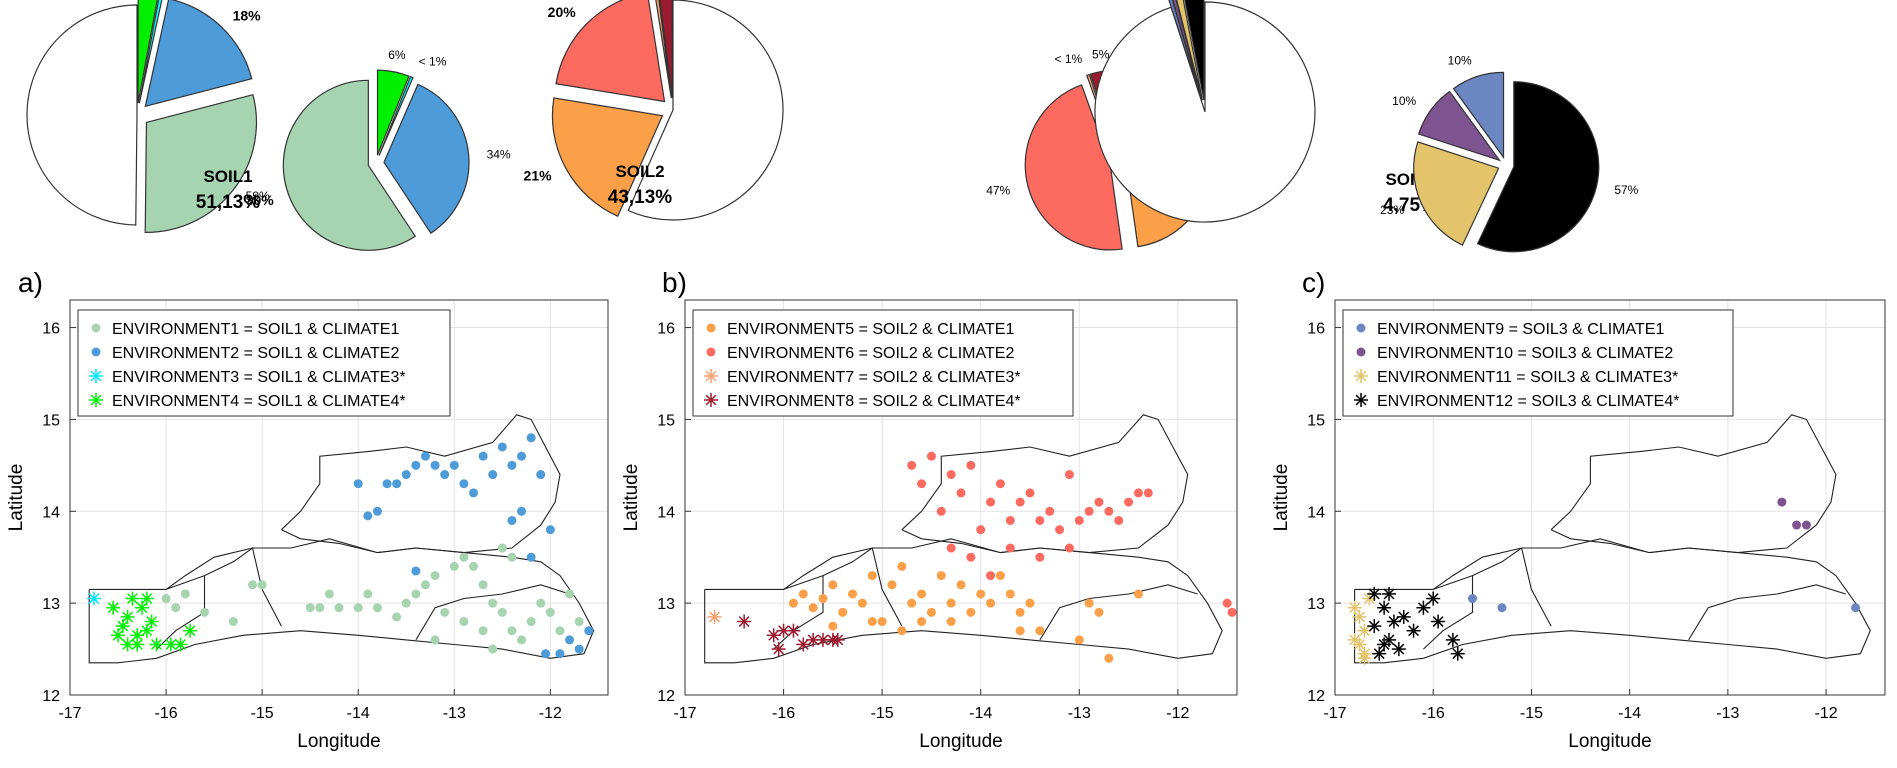 The image size is (1897, 768). Describe the element at coordinates (259, 377) in the screenshot. I see `legend-label-1-2: ENVIRONMENT3 = SOIL1 & CLIMATE3*` at that location.